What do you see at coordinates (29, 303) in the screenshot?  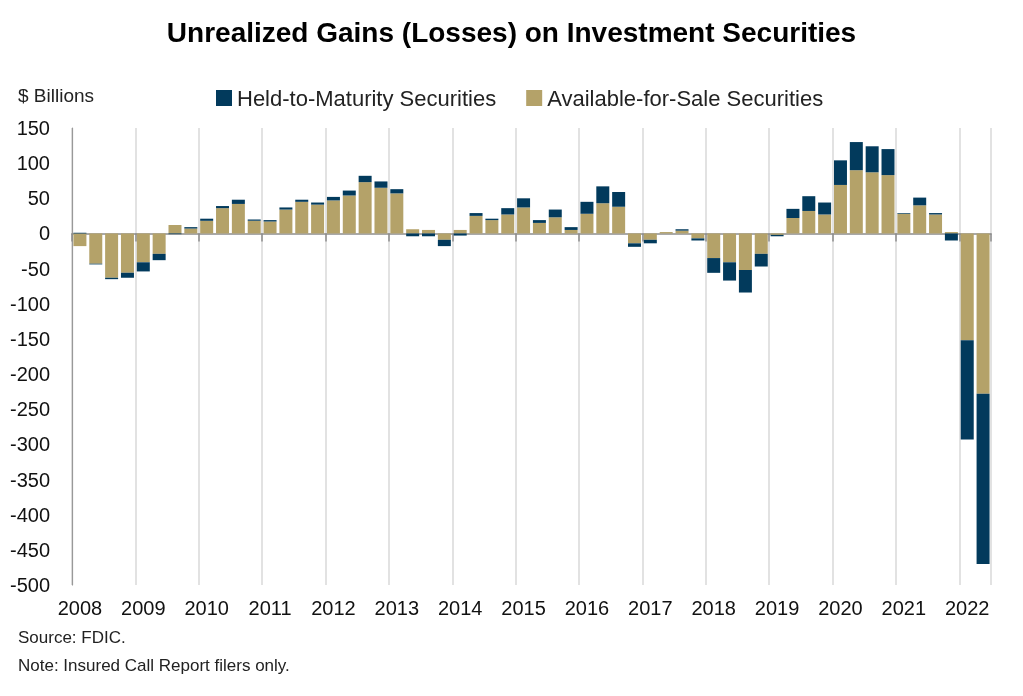 I see `y-tick-label: -100` at bounding box center [29, 303].